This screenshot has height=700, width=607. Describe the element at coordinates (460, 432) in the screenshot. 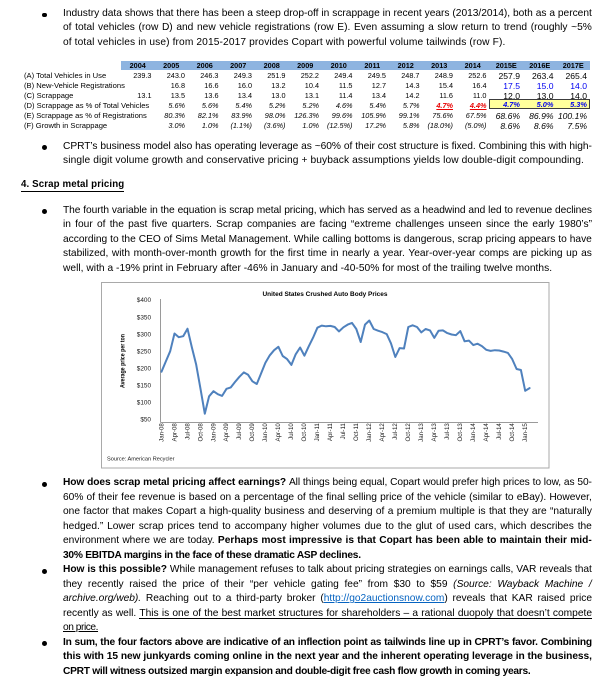

I see `svg-text: Oct-13` at that location.